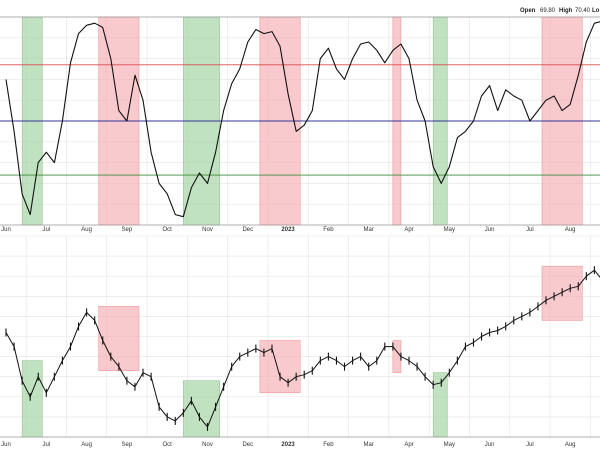 This screenshot has width=600, height=450. Describe the element at coordinates (528, 11) in the screenshot. I see `open-label: Open` at that location.